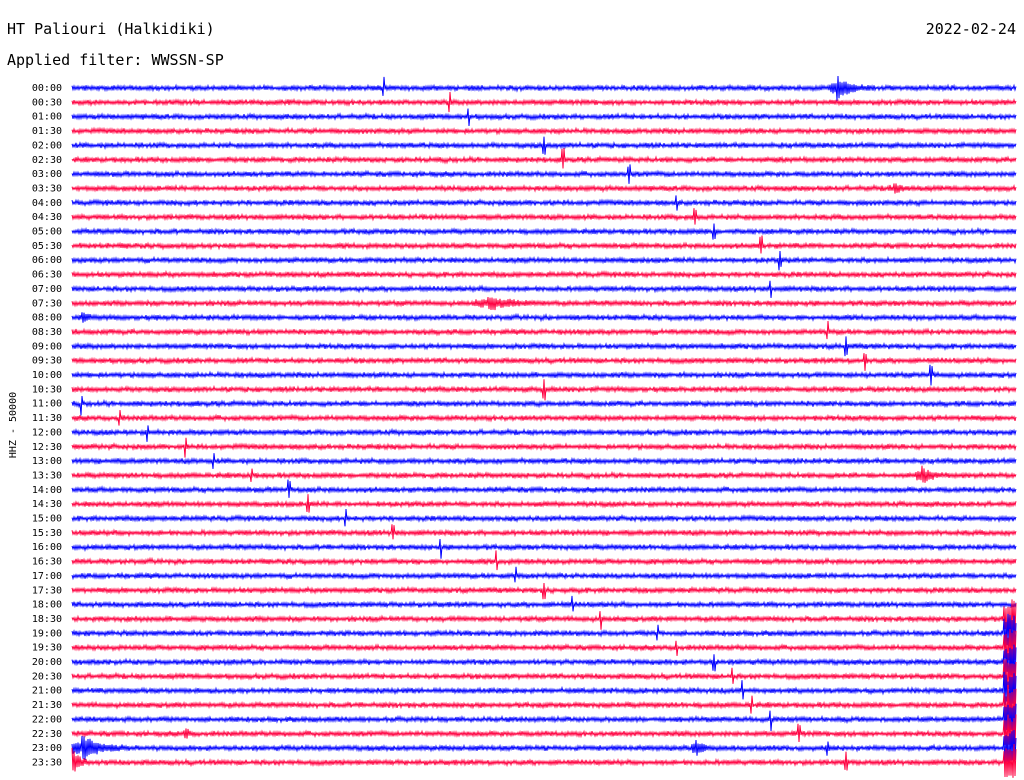  What do you see at coordinates (47, 490) in the screenshot?
I see `time-tick-label: 14:00` at bounding box center [47, 490].